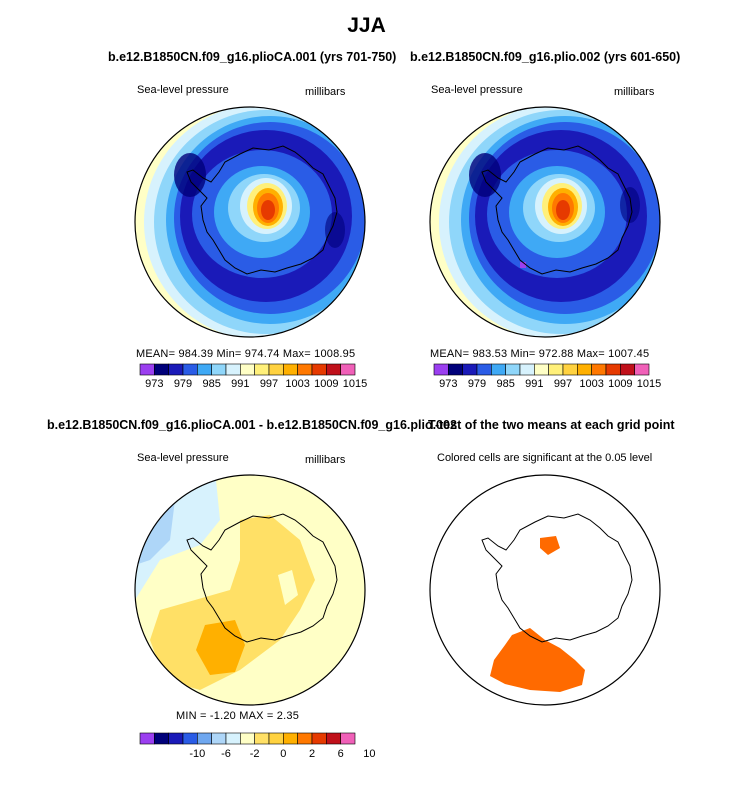  I want to click on panel-2-map, so click(545, 222).